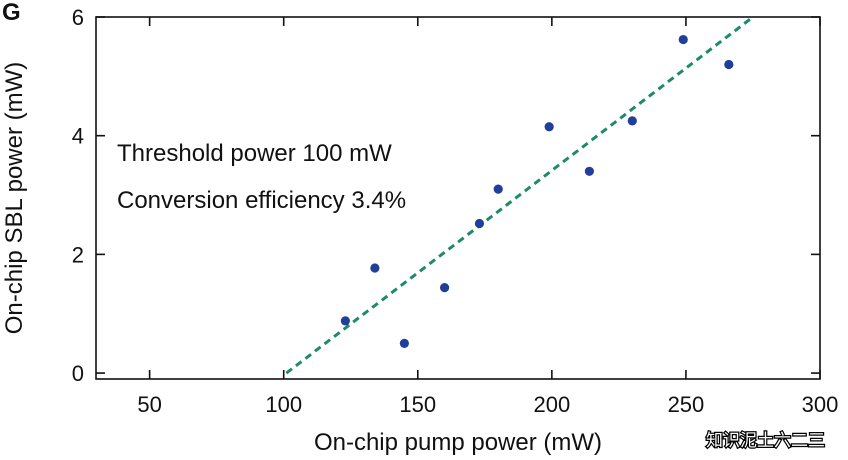 This screenshot has width=848, height=460. Describe the element at coordinates (261, 200) in the screenshot. I see `annotation-efficiency: Conversion efficiency 3.4%` at that location.